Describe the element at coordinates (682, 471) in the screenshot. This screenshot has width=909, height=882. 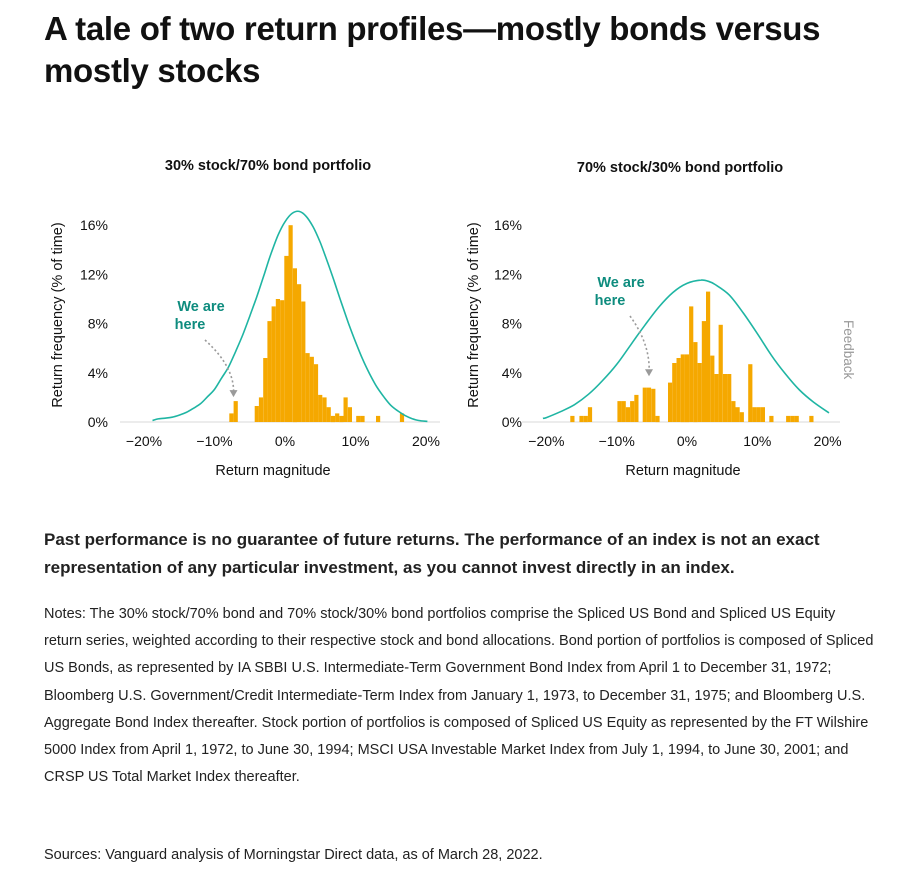
I see `x-axis-label: Return magnitude` at that location.